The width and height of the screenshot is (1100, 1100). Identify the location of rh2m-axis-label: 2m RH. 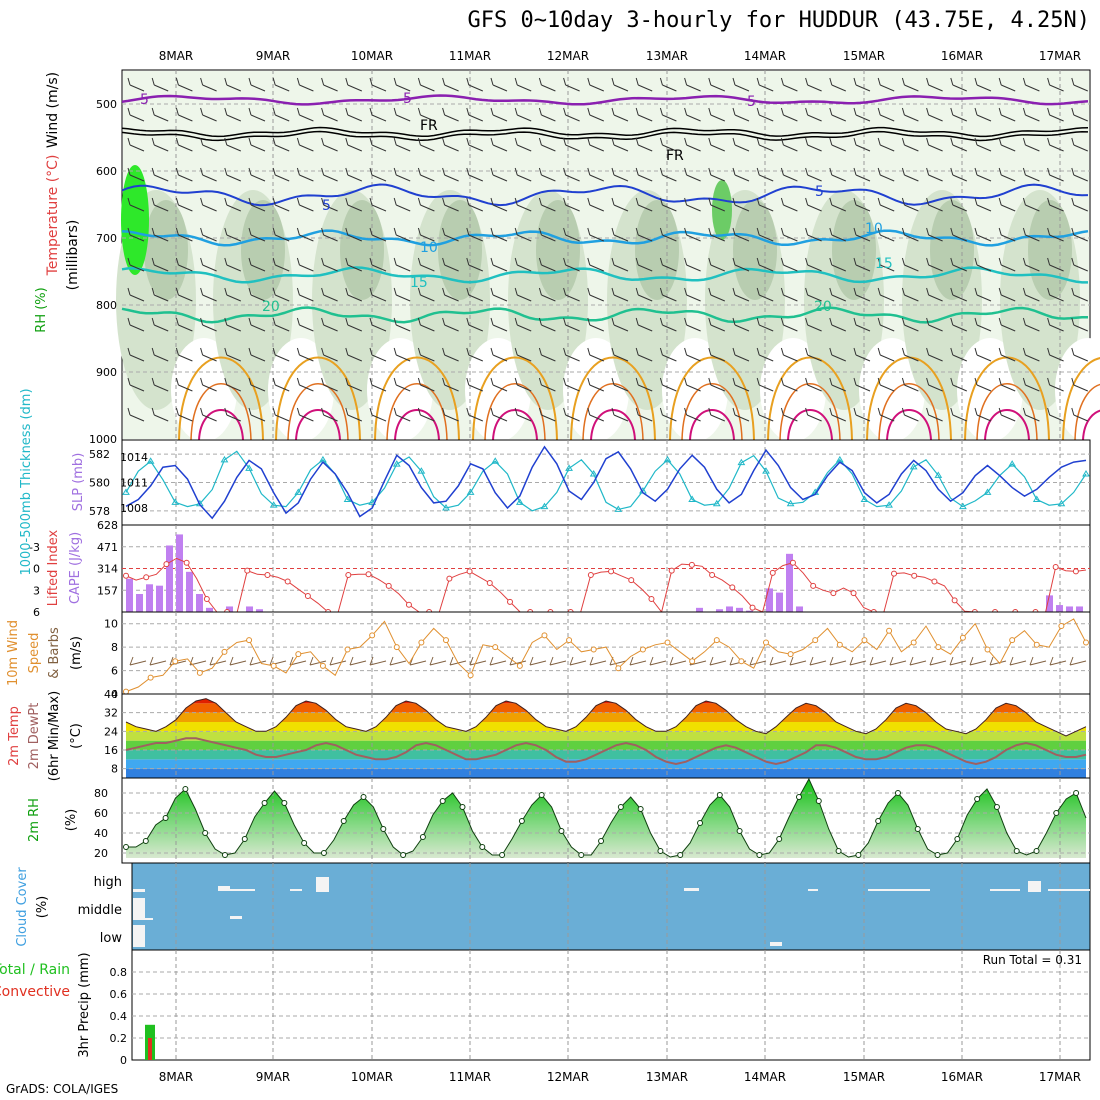
(34, 820).